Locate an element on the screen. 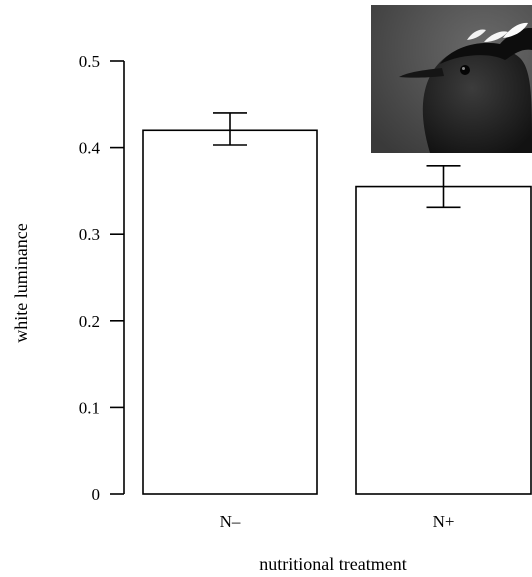 The height and width of the screenshot is (577, 532). bird-head-photo is located at coordinates (451, 79).